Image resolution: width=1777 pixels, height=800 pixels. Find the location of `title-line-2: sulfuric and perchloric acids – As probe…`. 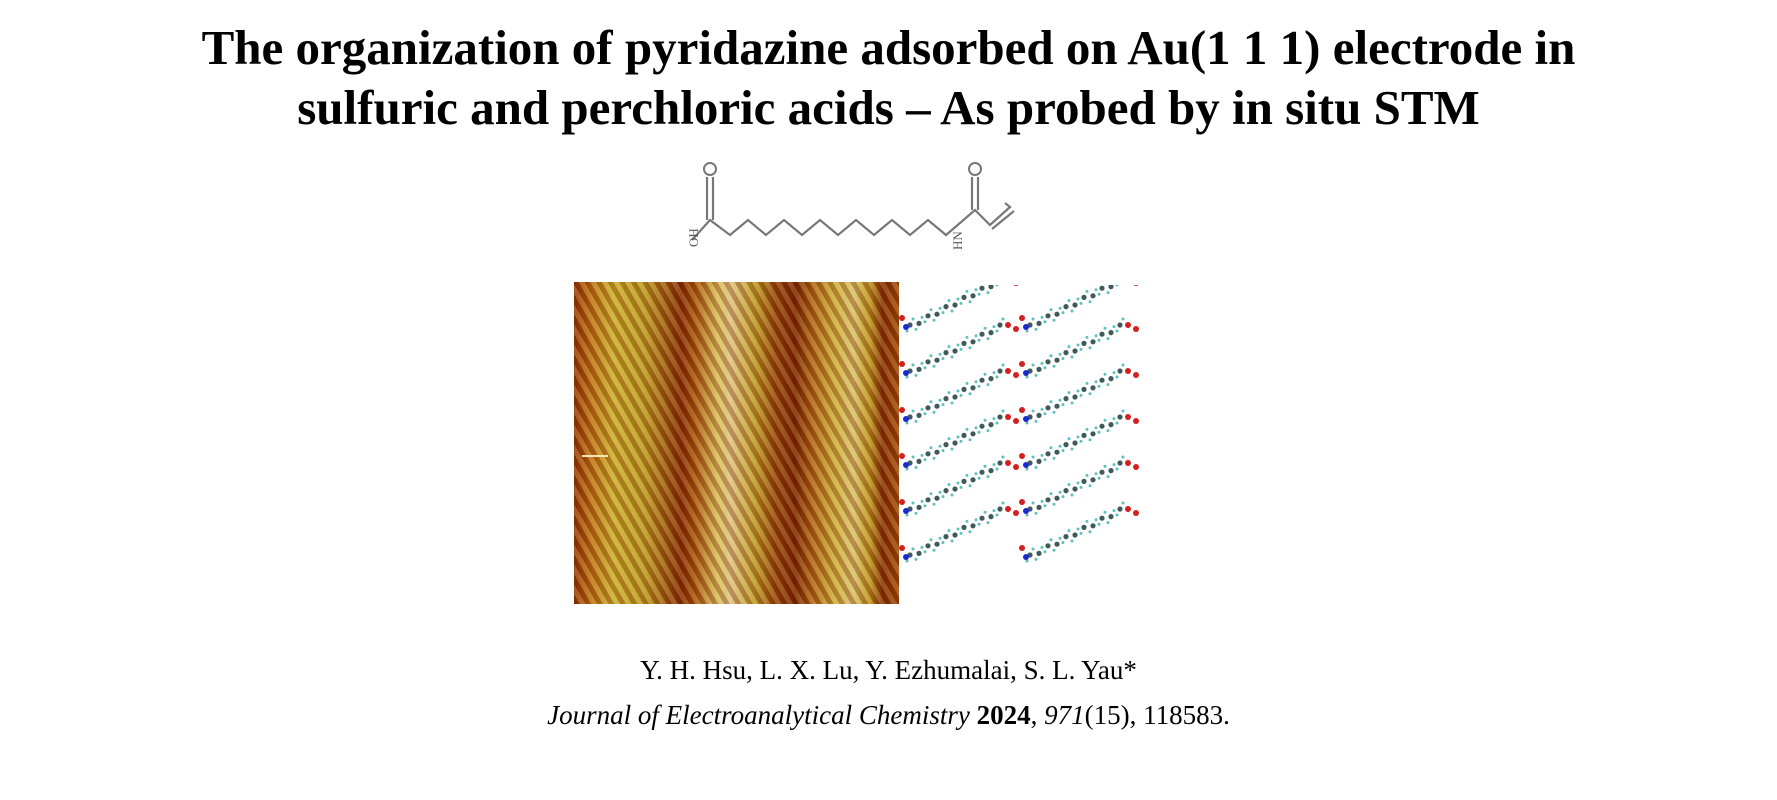

title-line-2: sulfuric and perchloric acids – As probe… is located at coordinates (888, 107).